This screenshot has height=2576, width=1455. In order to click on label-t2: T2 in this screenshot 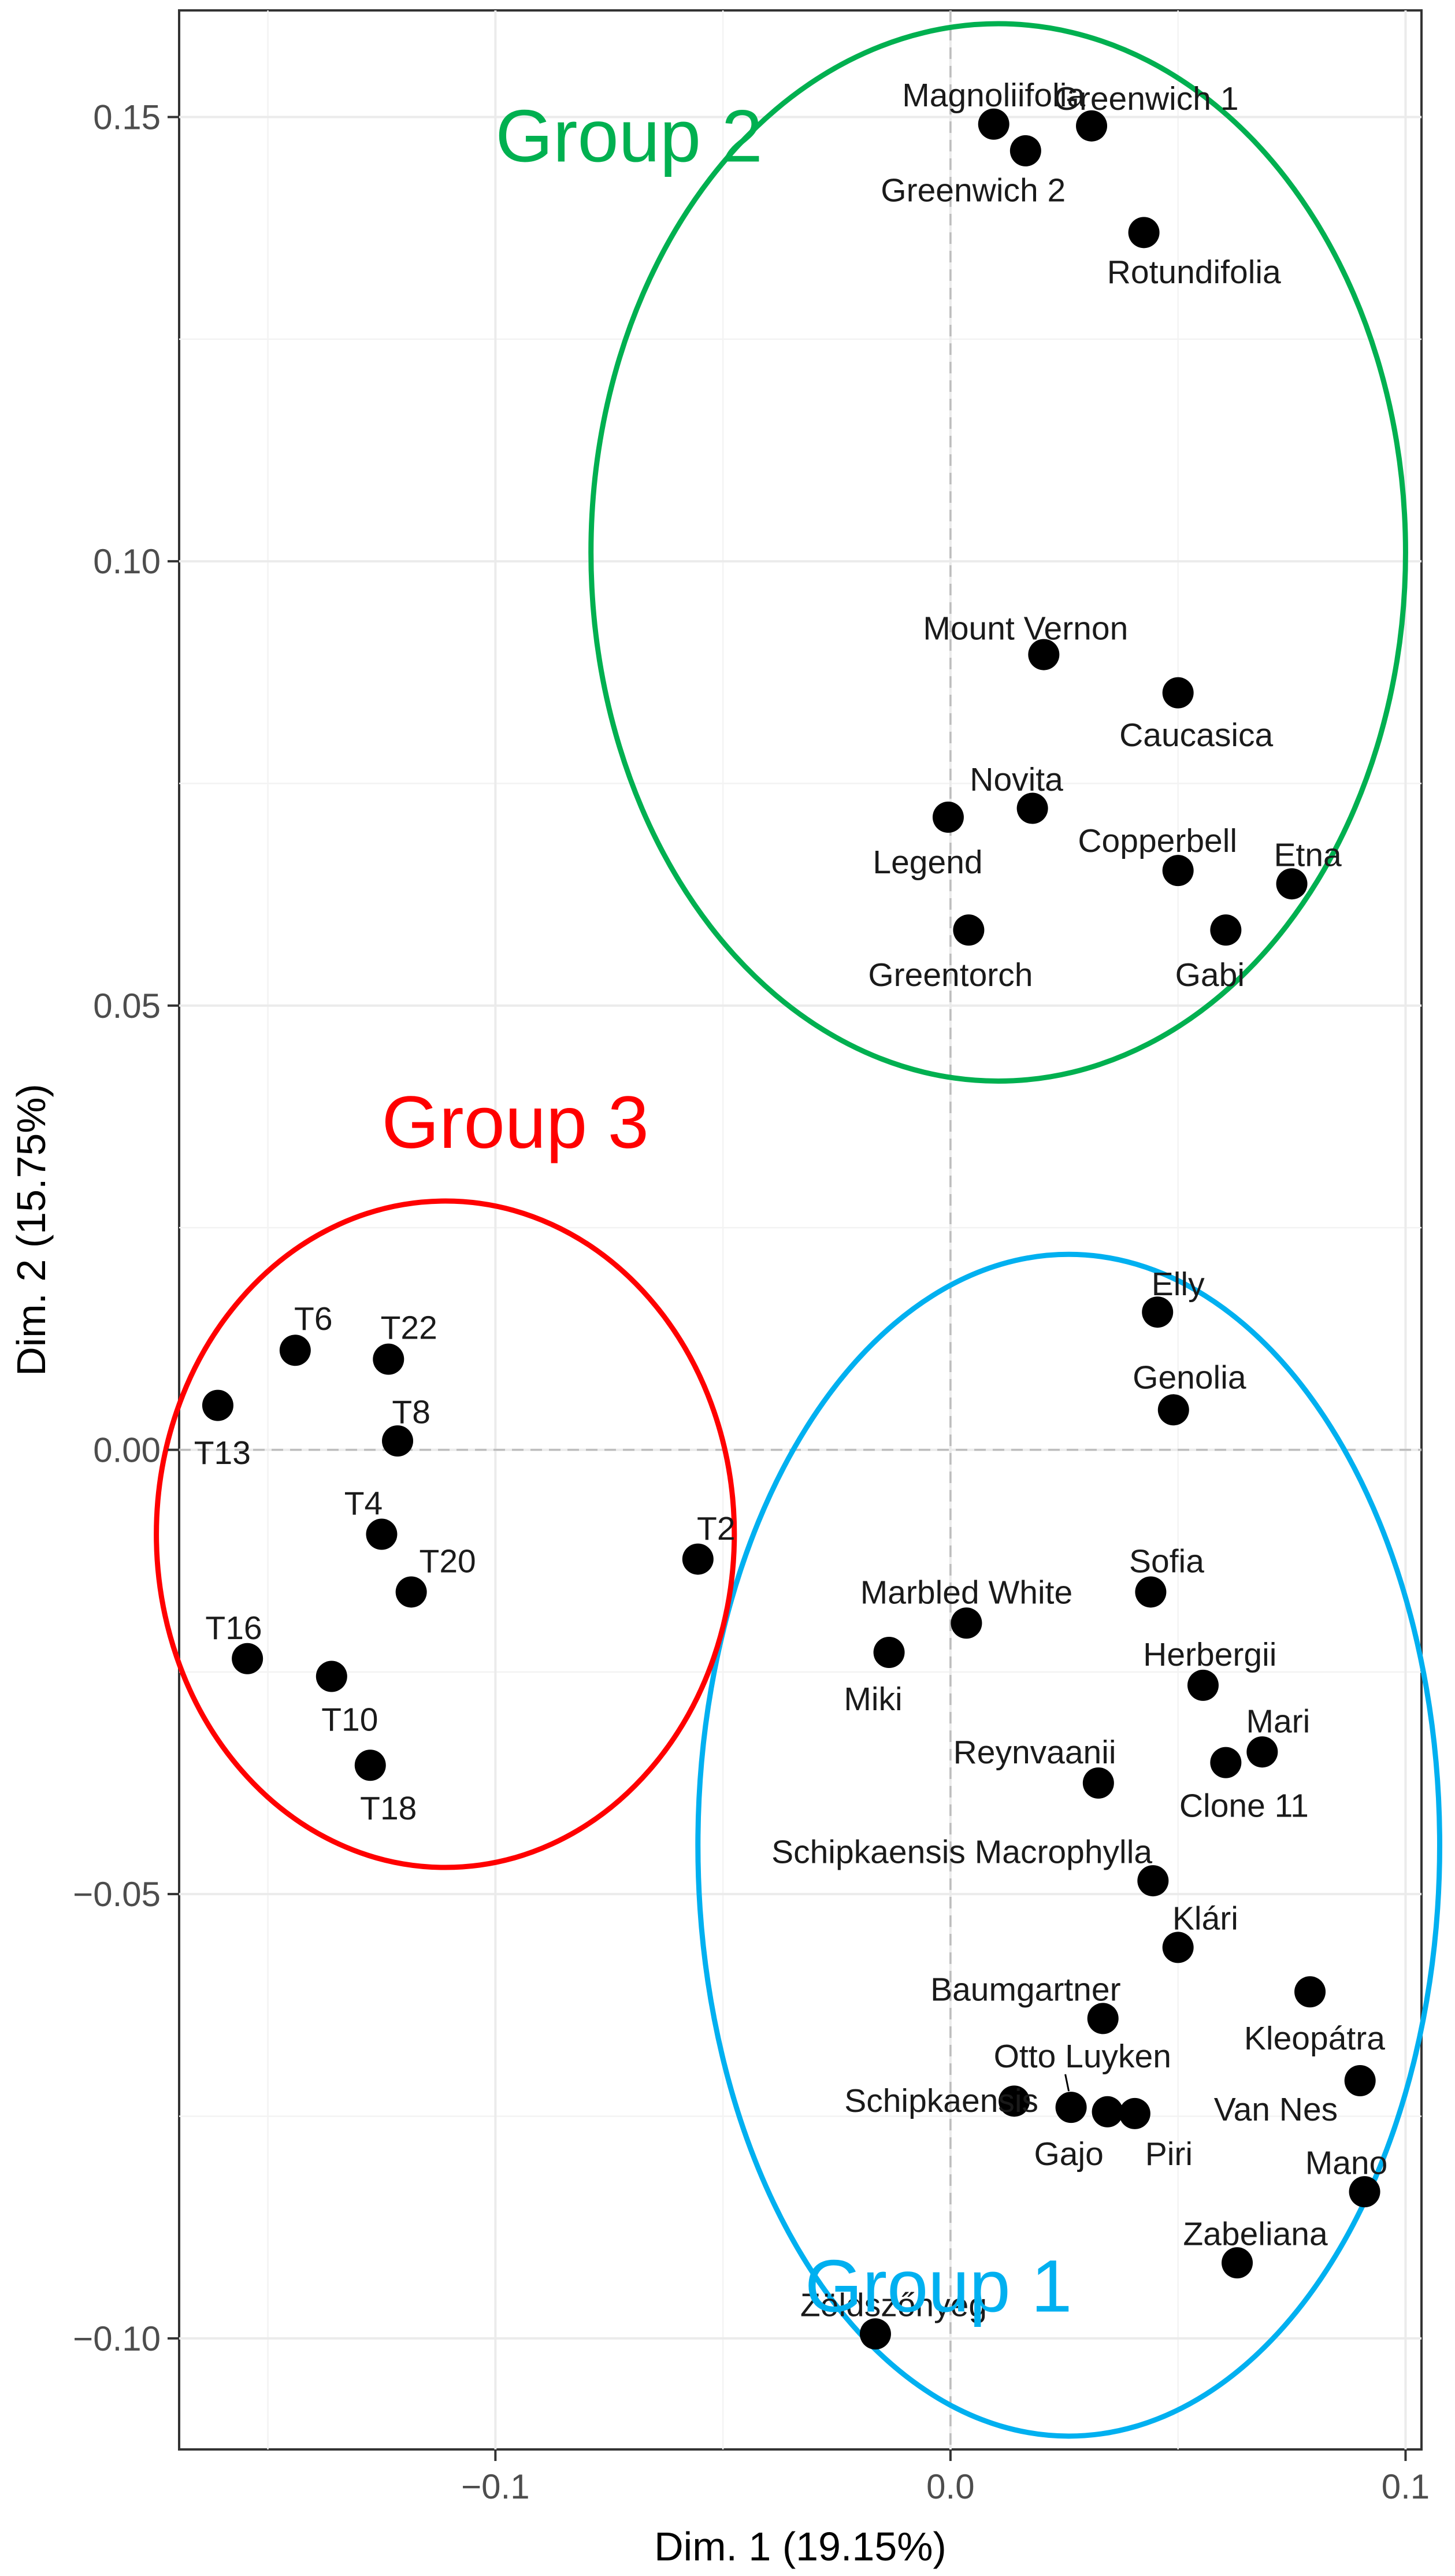, I will do `click(717, 1528)`.